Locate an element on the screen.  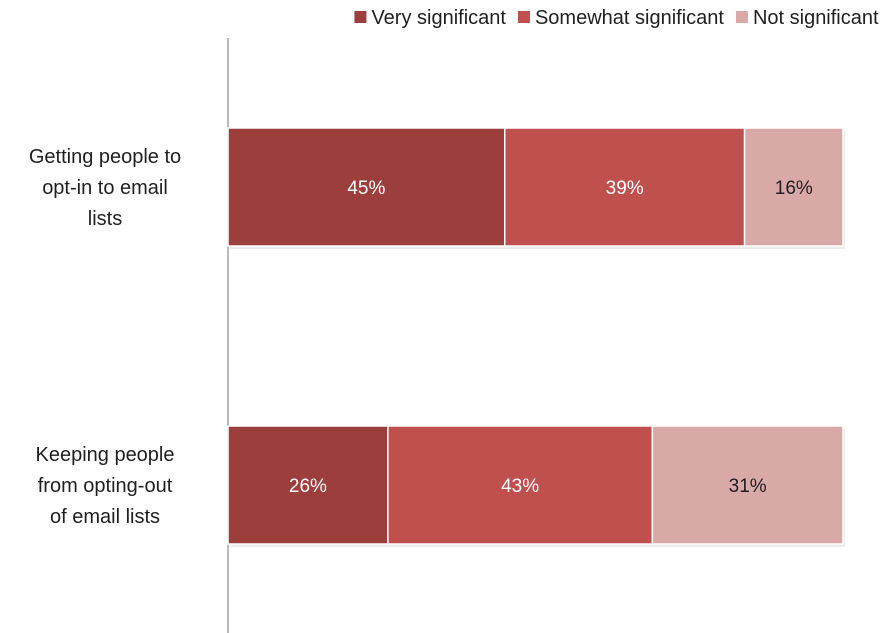
category-label: Getting people to opt-in to email lists is located at coordinates (105, 188).